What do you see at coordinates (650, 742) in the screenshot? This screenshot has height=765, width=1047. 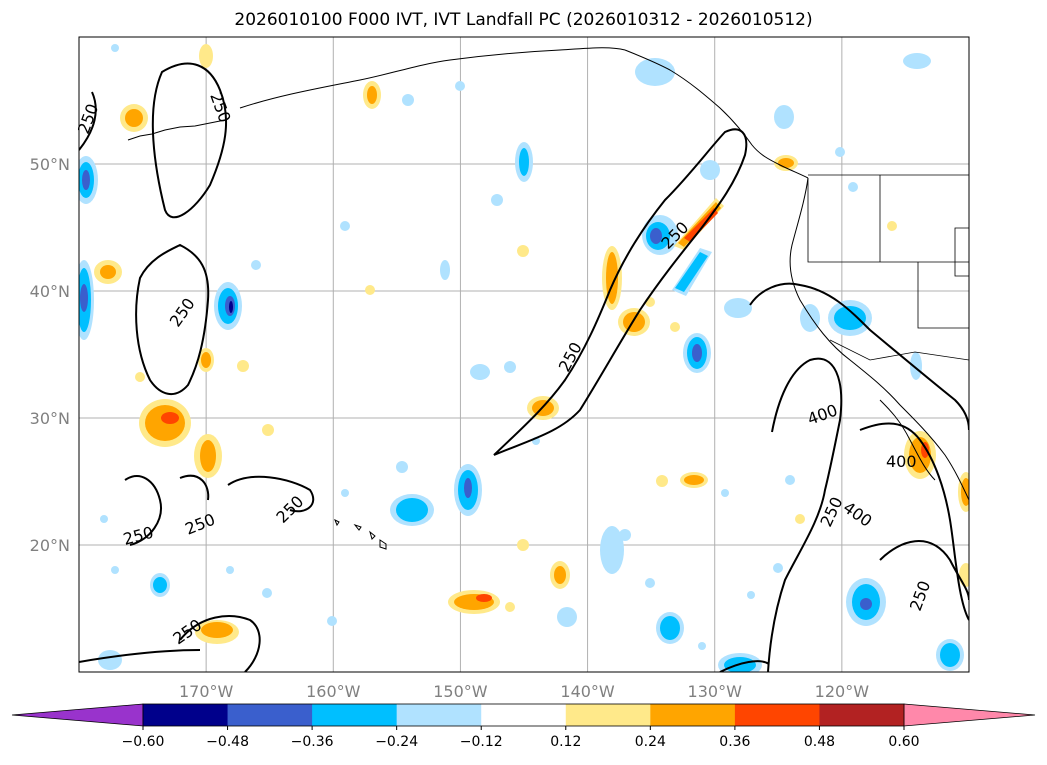 I see `colorbar-tick-label: 0.24` at bounding box center [650, 742].